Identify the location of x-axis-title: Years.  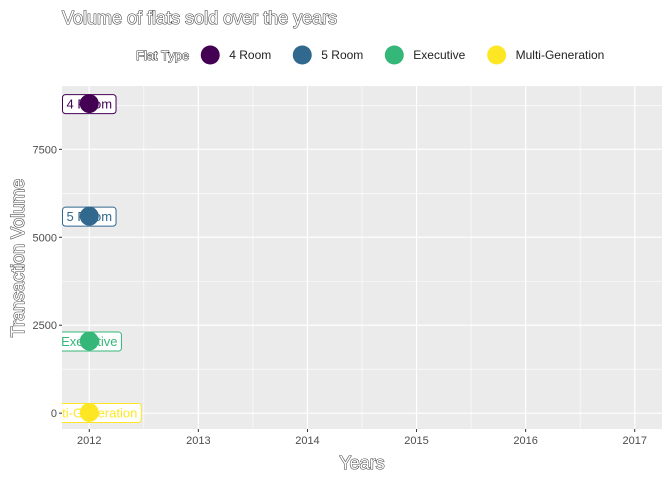
(361, 463).